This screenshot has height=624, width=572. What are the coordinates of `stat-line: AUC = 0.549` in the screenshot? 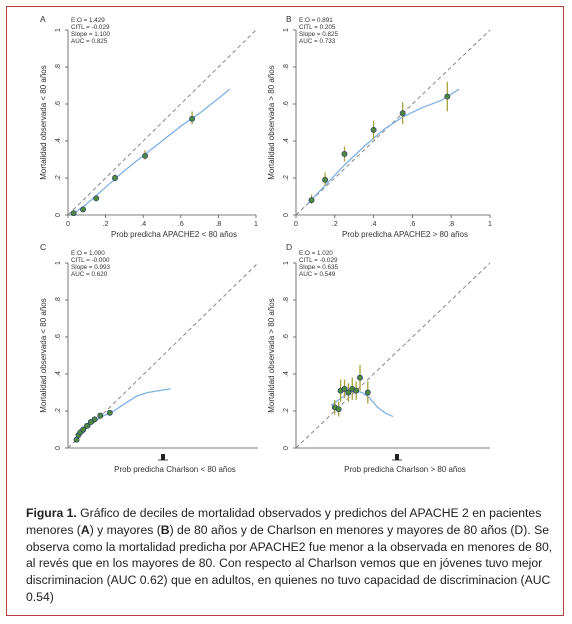 It's located at (317, 274).